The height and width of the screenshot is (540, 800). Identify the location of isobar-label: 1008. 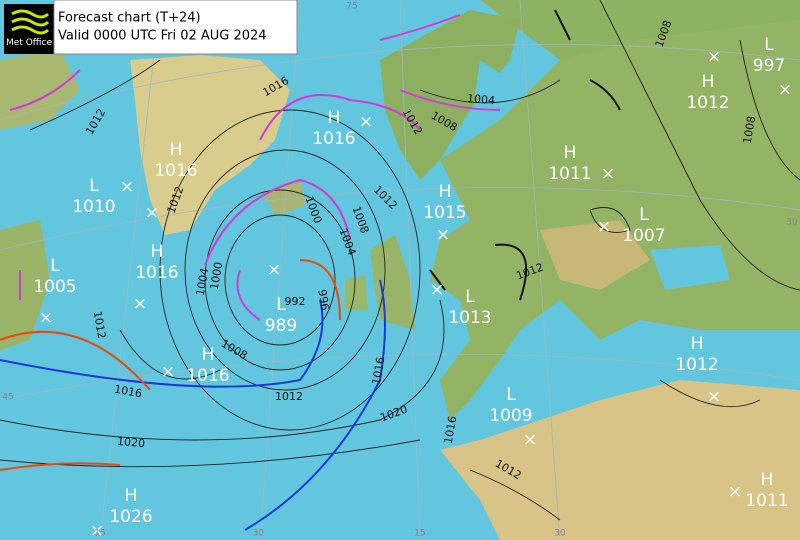
(750, 130).